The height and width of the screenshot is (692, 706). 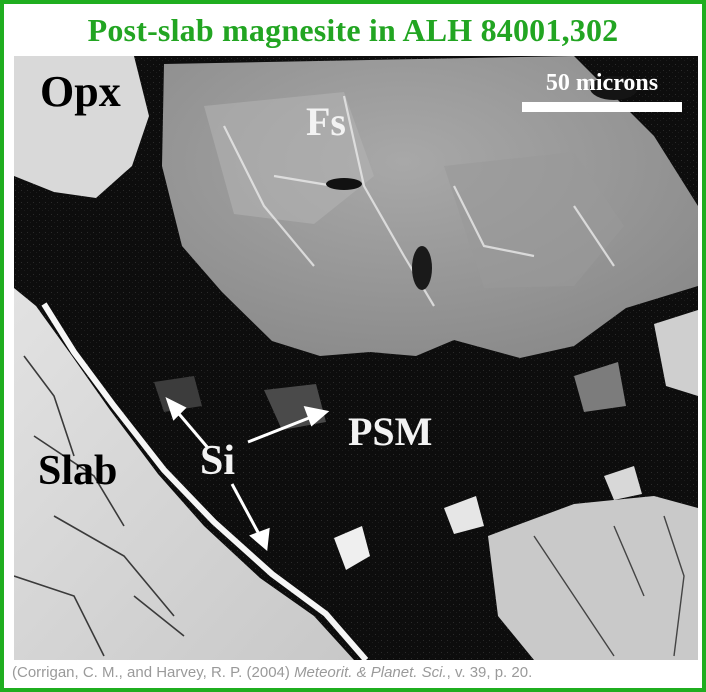 What do you see at coordinates (80, 91) in the screenshot?
I see `label-opx: Opx` at bounding box center [80, 91].